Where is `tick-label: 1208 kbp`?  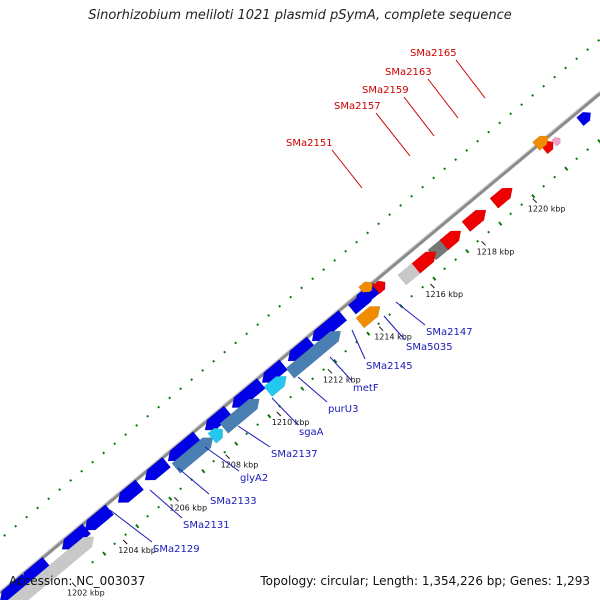
tick-label: 1208 kbp is located at coordinates (240, 465).